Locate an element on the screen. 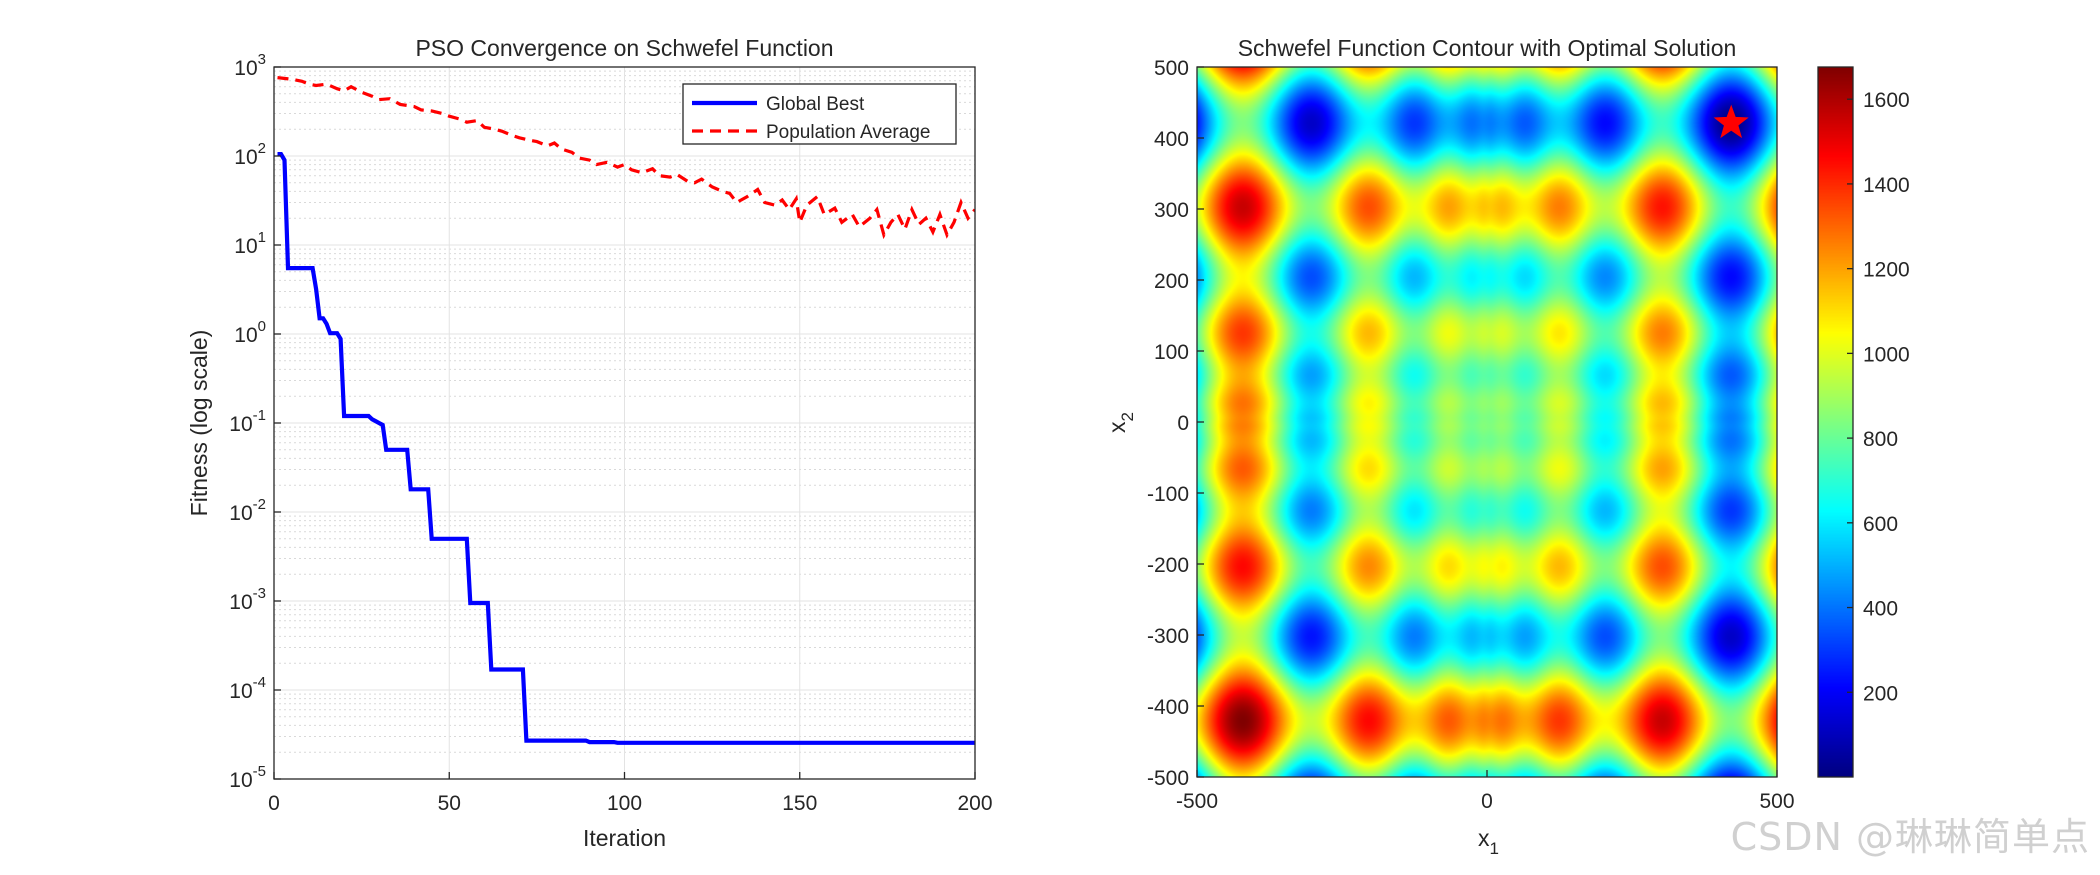  x1-axis-label: x1 is located at coordinates (1488, 841).